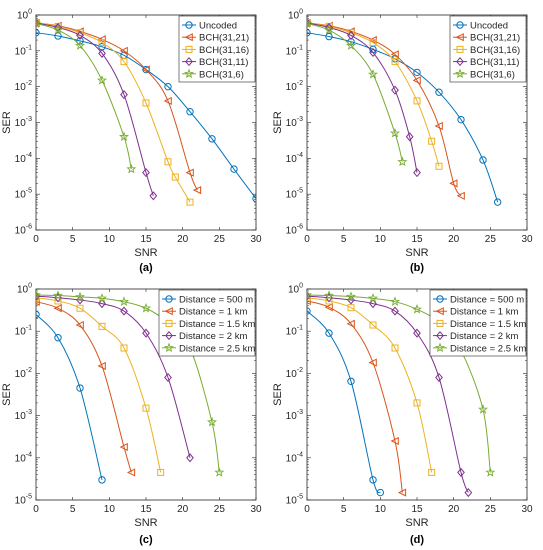  What do you see at coordinates (494, 62) in the screenshot?
I see `legend-entry: BCH(31,11)` at bounding box center [494, 62].